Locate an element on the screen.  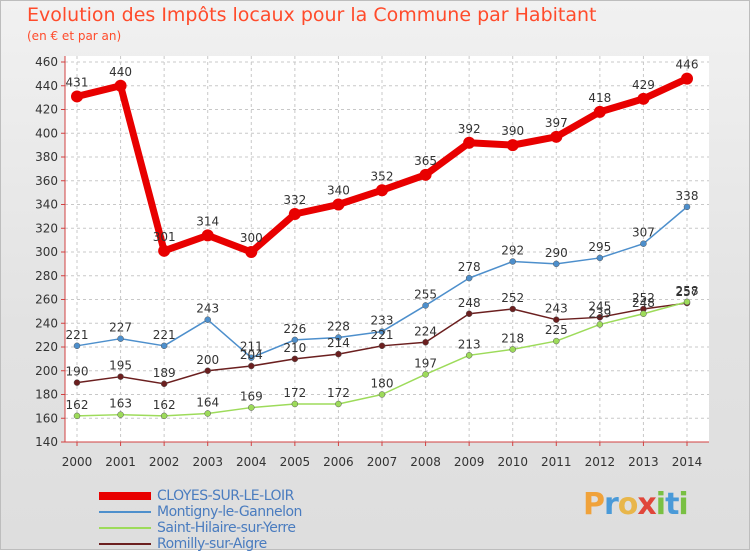
proxiti-logo: Proxiti is located at coordinates (636, 504).